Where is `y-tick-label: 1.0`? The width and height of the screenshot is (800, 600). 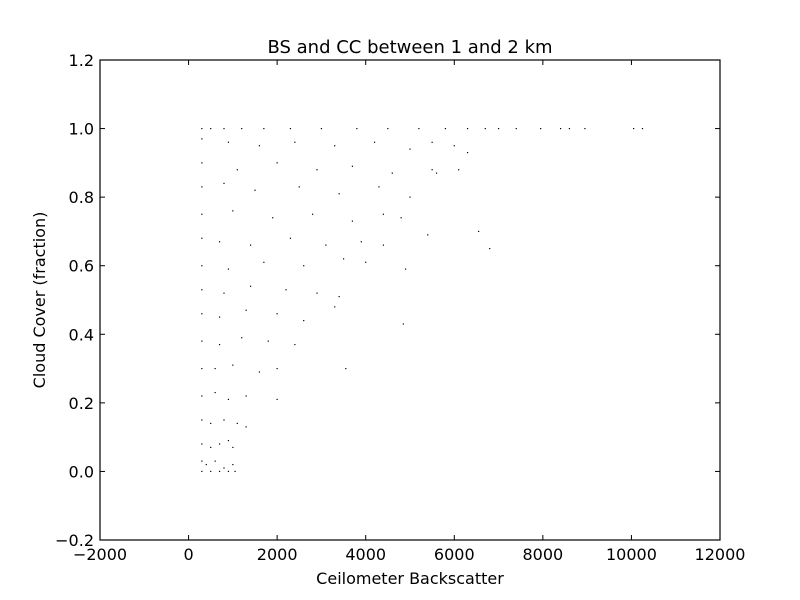
y-tick-label: 1.0 is located at coordinates (81, 129).